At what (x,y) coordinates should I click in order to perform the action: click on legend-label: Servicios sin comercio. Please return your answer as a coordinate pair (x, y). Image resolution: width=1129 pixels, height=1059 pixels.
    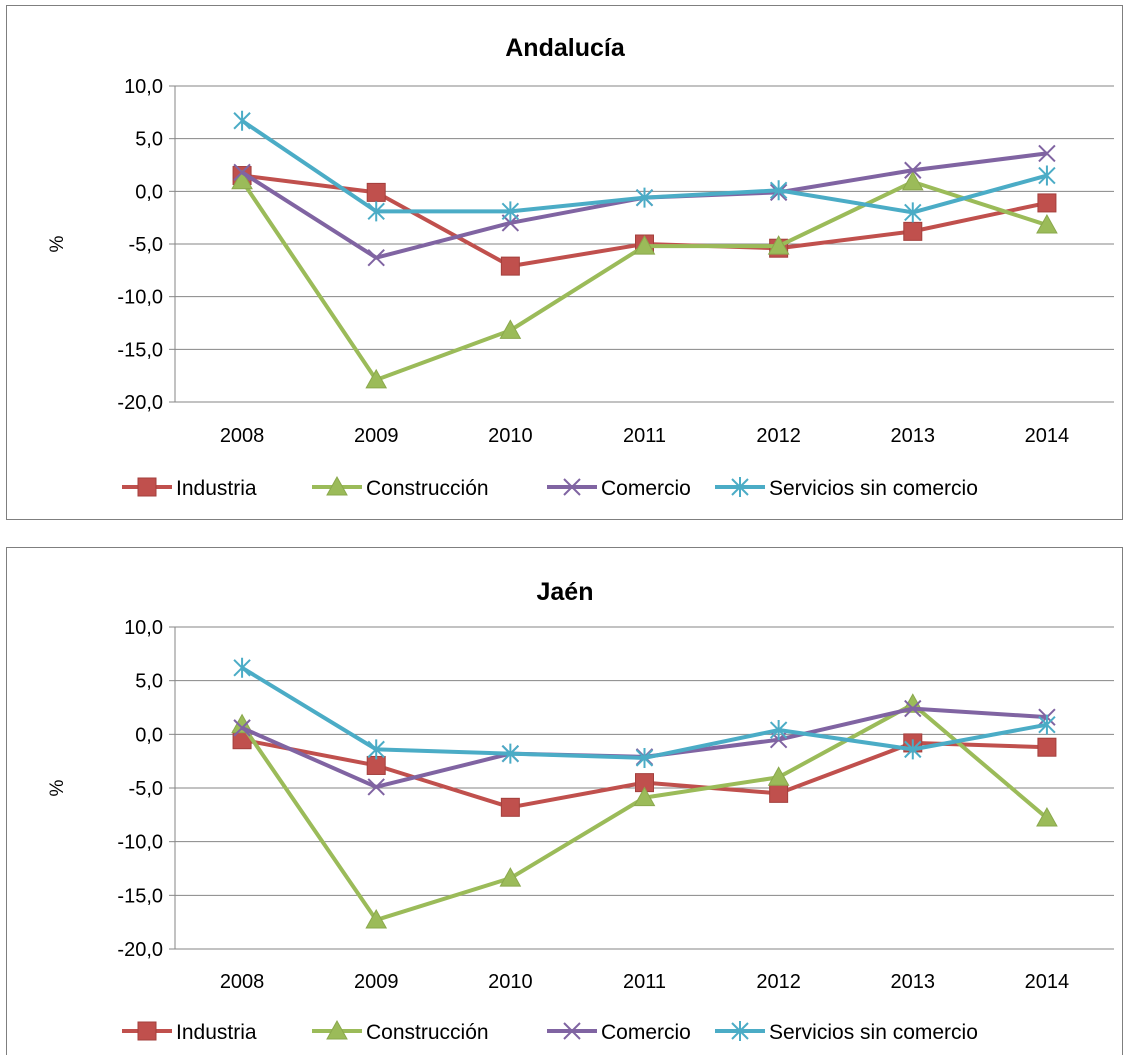
    Looking at the image, I should click on (873, 1032).